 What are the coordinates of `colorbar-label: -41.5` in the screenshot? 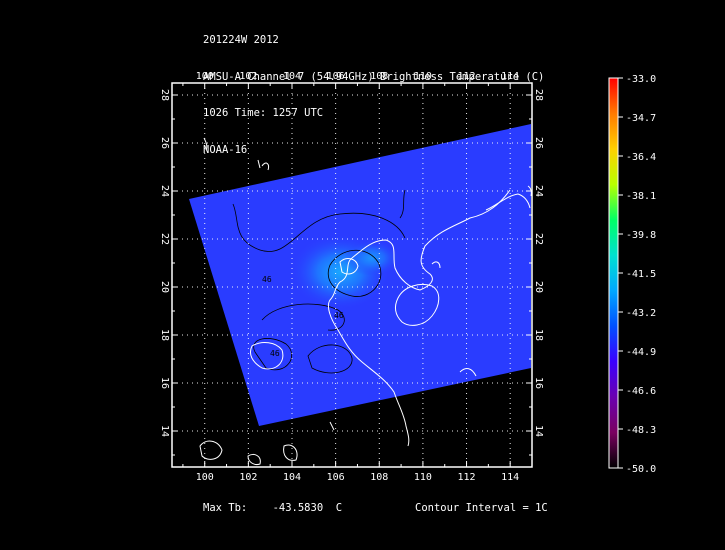 It's located at (641, 274).